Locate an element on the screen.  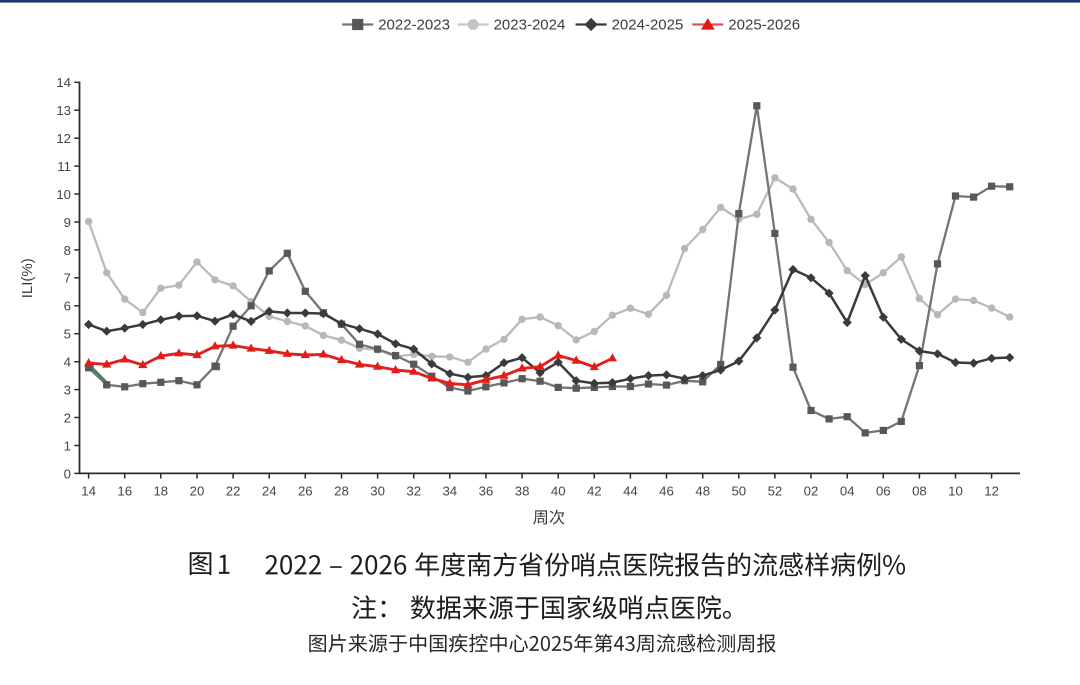
svg-text: 2 is located at coordinates (67, 417).